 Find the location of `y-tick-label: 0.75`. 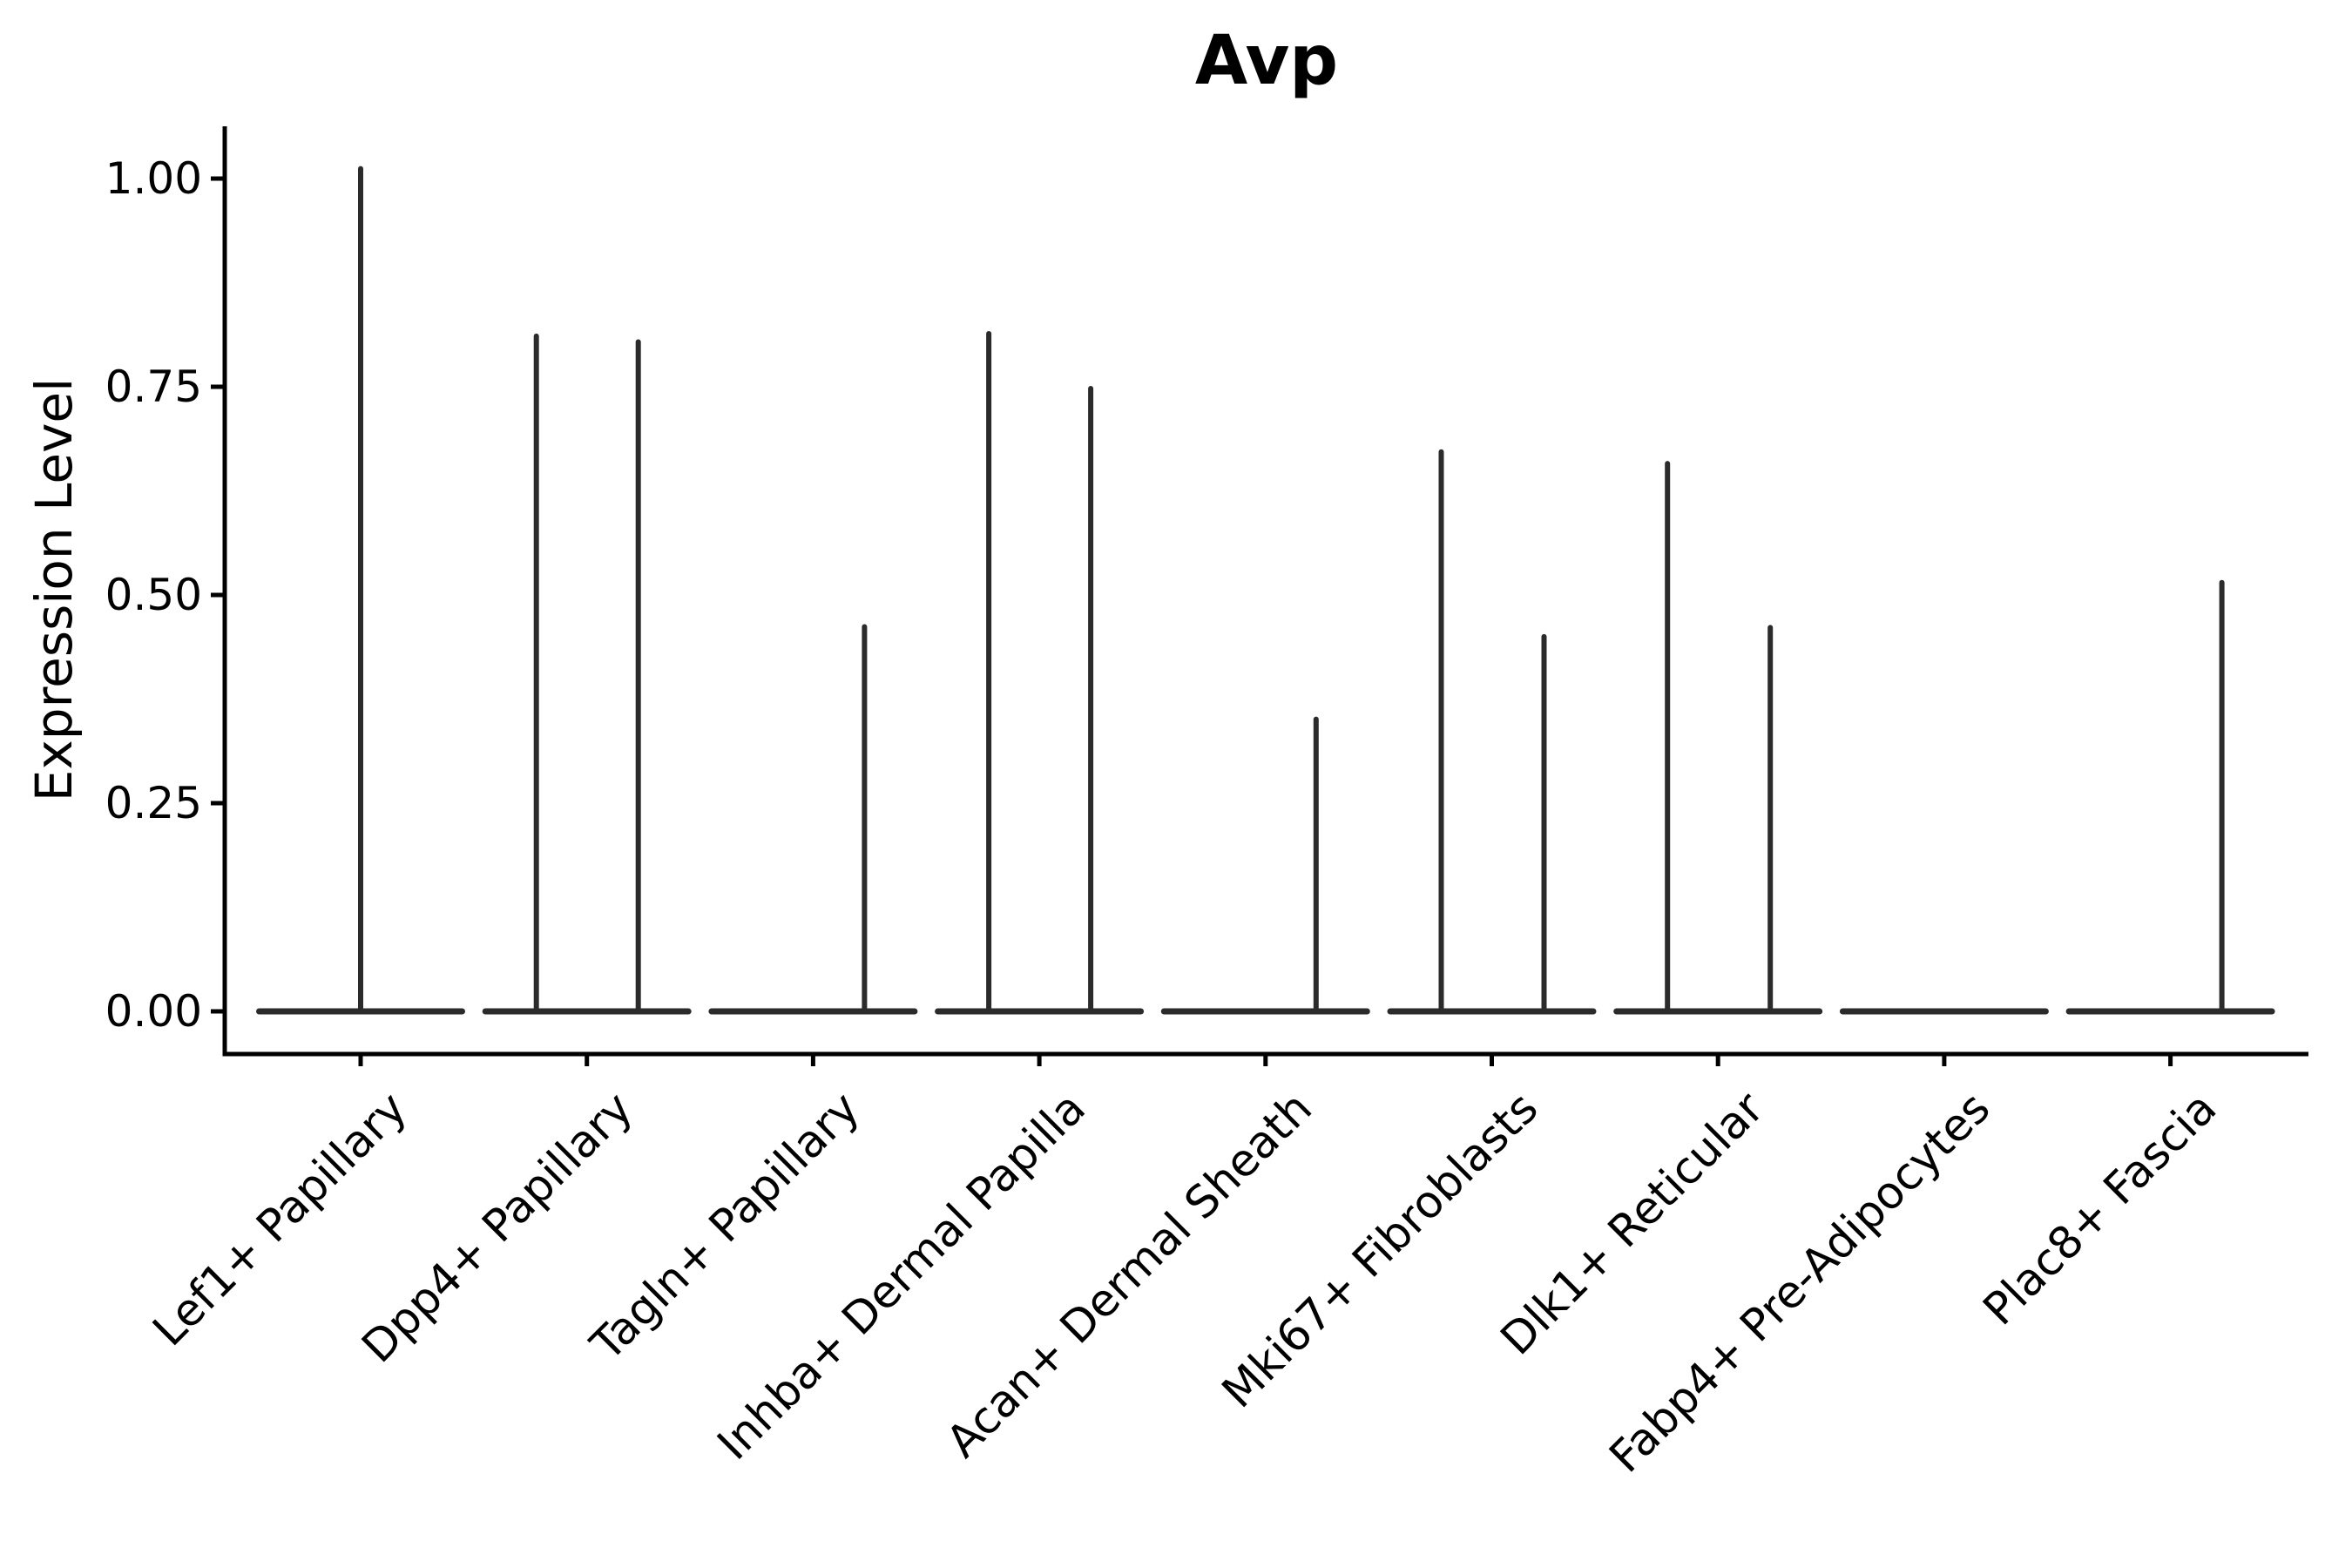

y-tick-label: 0.75 is located at coordinates (153, 387).